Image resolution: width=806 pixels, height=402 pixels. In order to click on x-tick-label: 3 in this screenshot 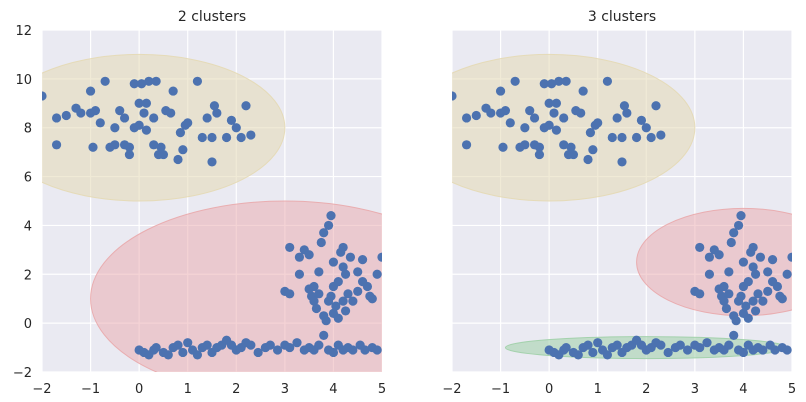, I will do `click(695, 389)`.